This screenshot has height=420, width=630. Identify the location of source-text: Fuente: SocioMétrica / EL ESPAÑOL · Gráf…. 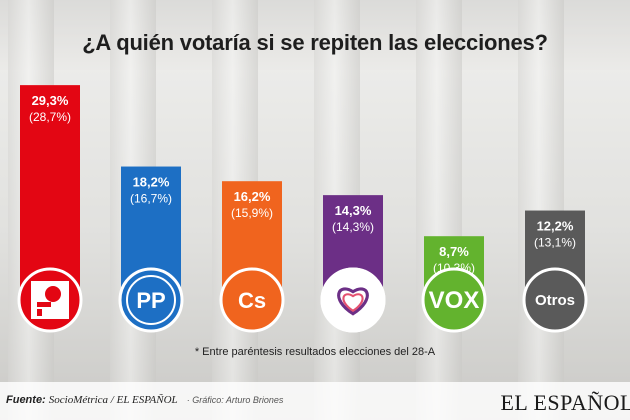
(145, 400).